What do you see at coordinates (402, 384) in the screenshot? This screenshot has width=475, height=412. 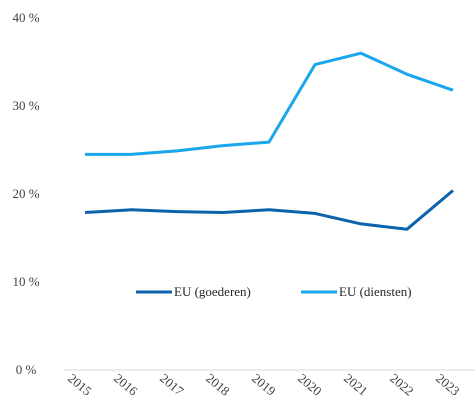 I see `x-tick-label: 2022` at bounding box center [402, 384].